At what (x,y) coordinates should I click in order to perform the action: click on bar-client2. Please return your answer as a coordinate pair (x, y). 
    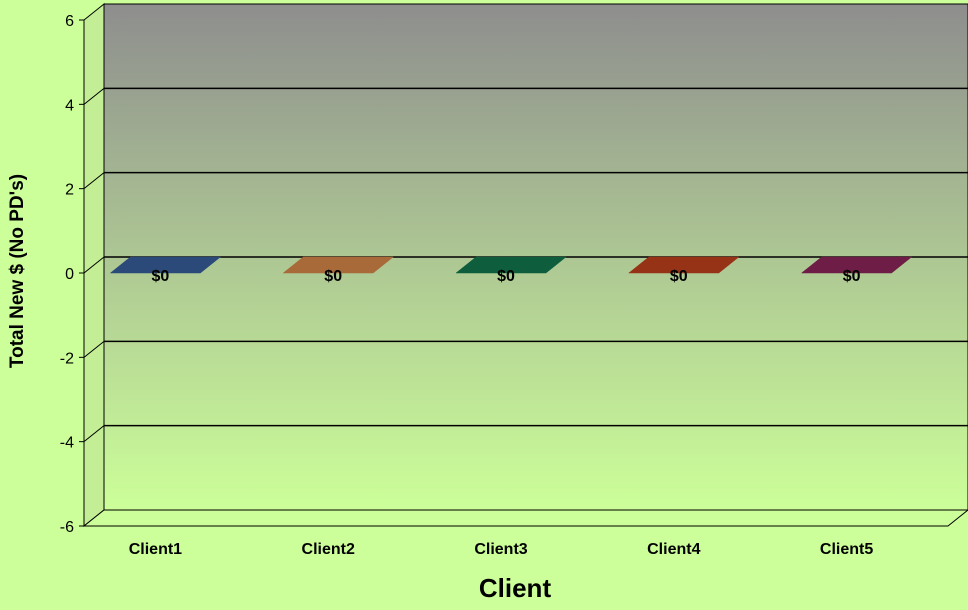
    Looking at the image, I should click on (338, 265).